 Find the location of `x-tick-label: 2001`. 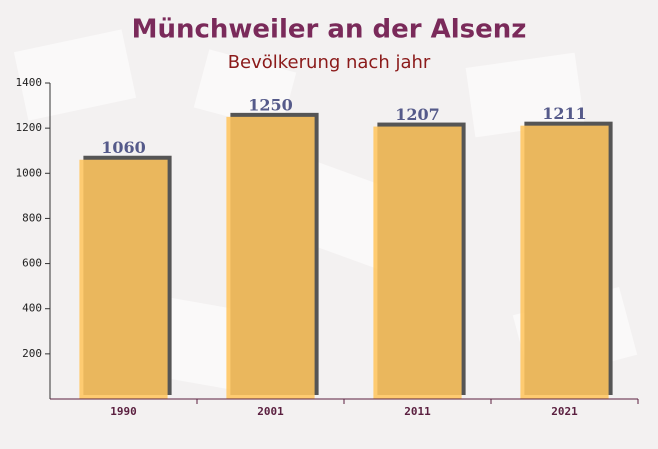

x-tick-label: 2001 is located at coordinates (270, 411).